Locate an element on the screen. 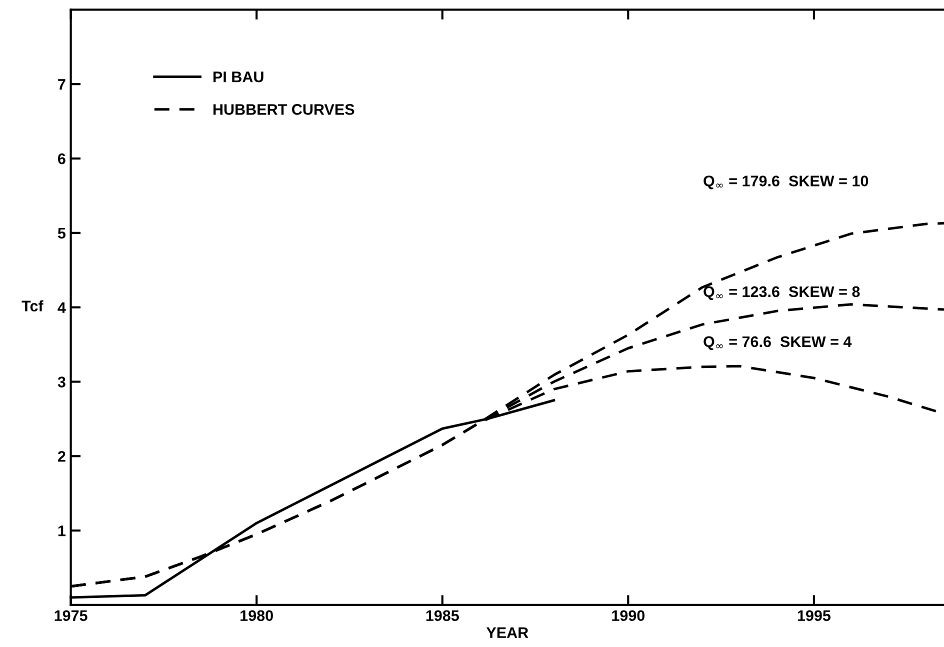 The height and width of the screenshot is (647, 944). annotation: Q$_{∞}$ = 76.6 SKEW = 4 is located at coordinates (778, 343).